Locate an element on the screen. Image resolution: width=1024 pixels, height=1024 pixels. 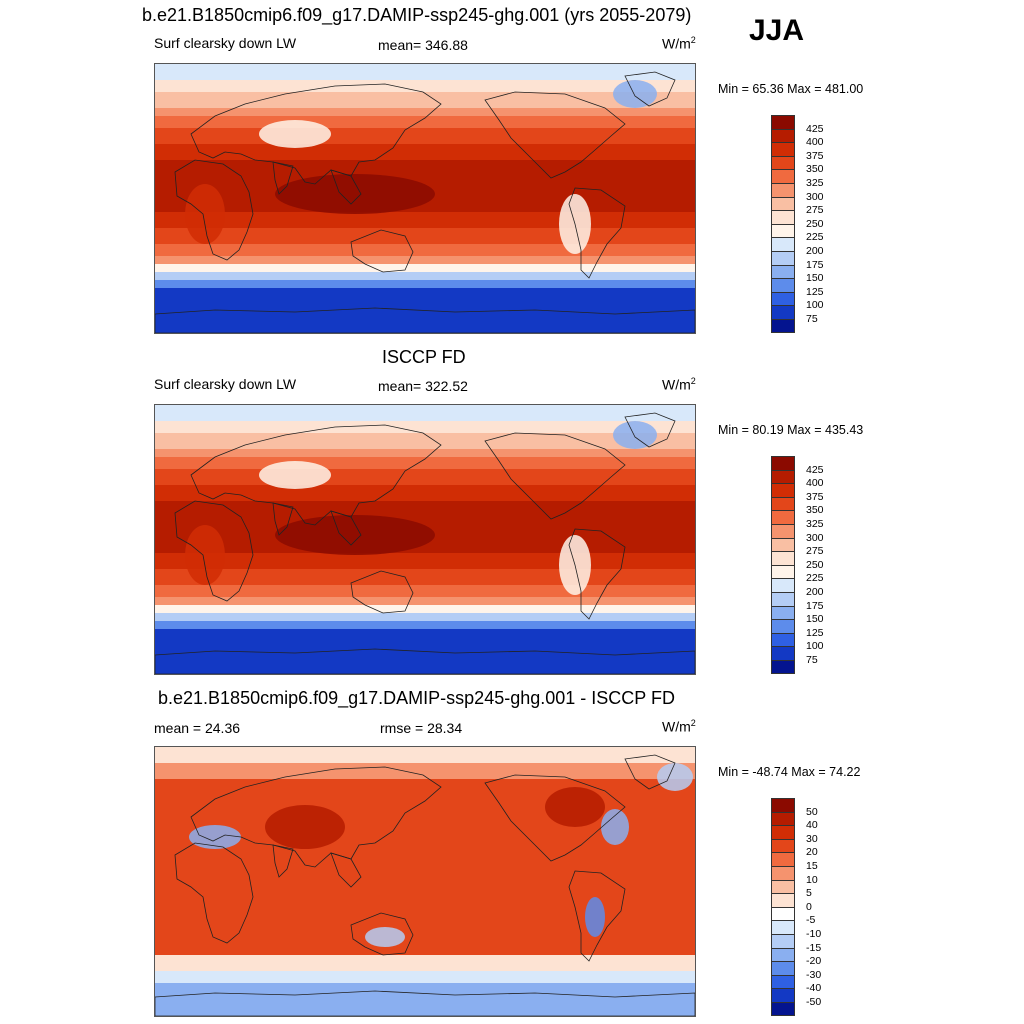
panel2-title: ISCCP FD is located at coordinates (424, 357).